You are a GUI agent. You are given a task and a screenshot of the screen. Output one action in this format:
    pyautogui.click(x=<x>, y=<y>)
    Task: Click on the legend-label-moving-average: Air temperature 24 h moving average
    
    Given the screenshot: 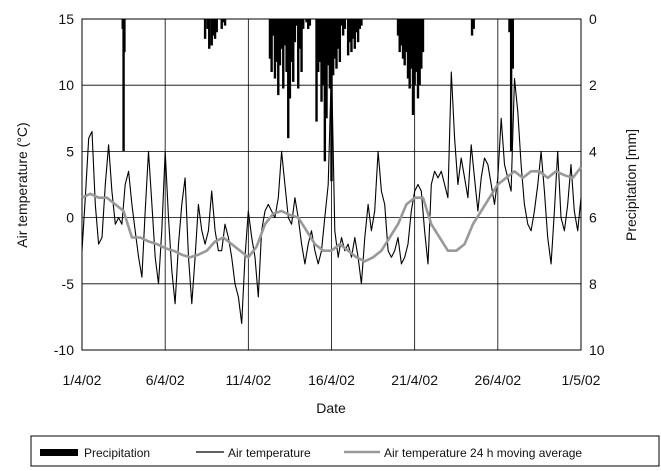 What is the action you would take?
    pyautogui.click(x=483, y=453)
    